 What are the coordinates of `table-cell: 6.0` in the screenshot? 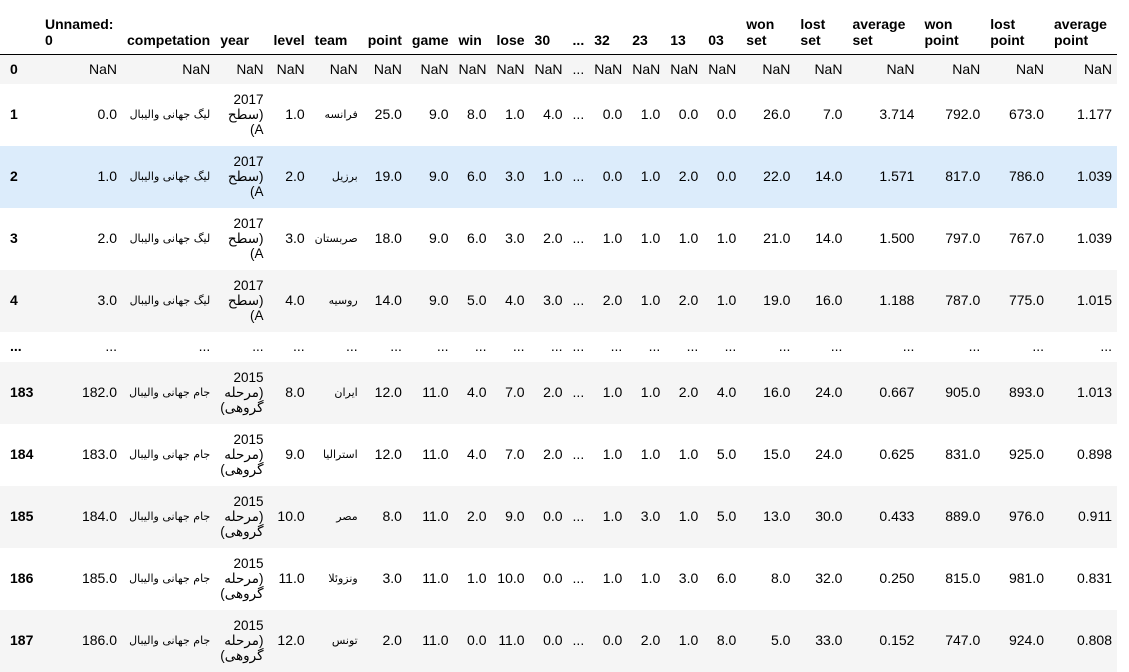 It's located at (477, 238).